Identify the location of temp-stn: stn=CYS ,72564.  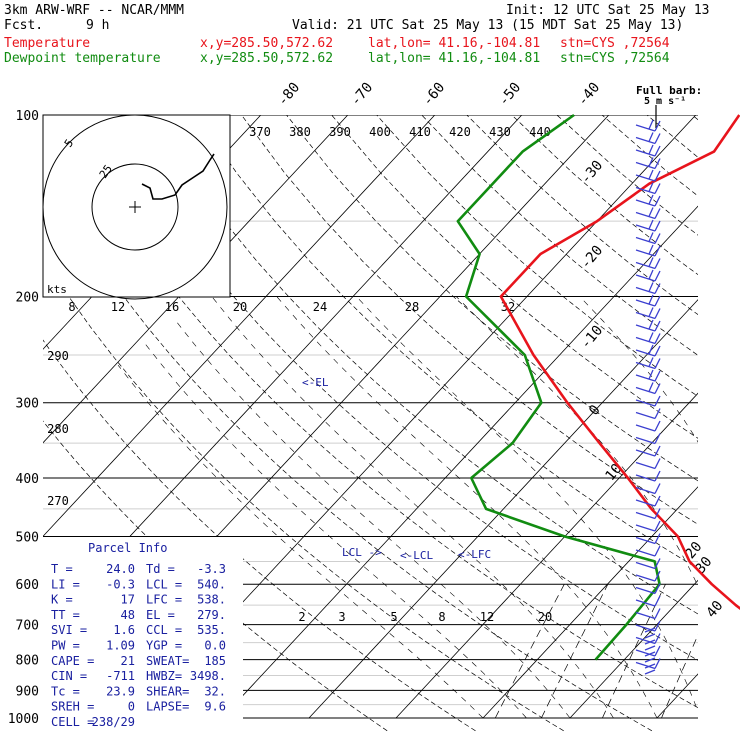
(615, 43).